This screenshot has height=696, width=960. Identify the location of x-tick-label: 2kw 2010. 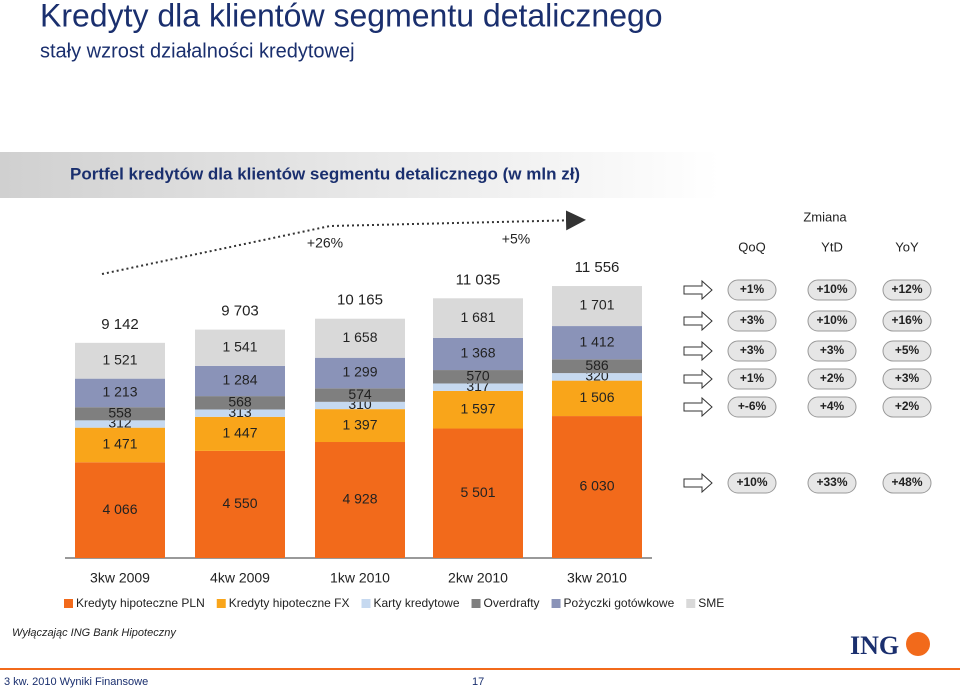
(478, 578).